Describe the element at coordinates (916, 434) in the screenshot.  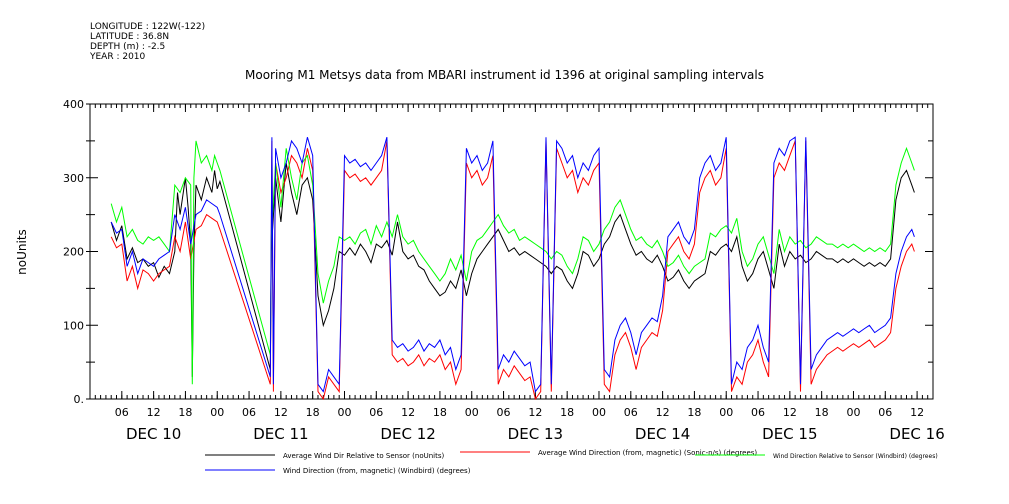
I see `x-day-label: DEC 16` at that location.